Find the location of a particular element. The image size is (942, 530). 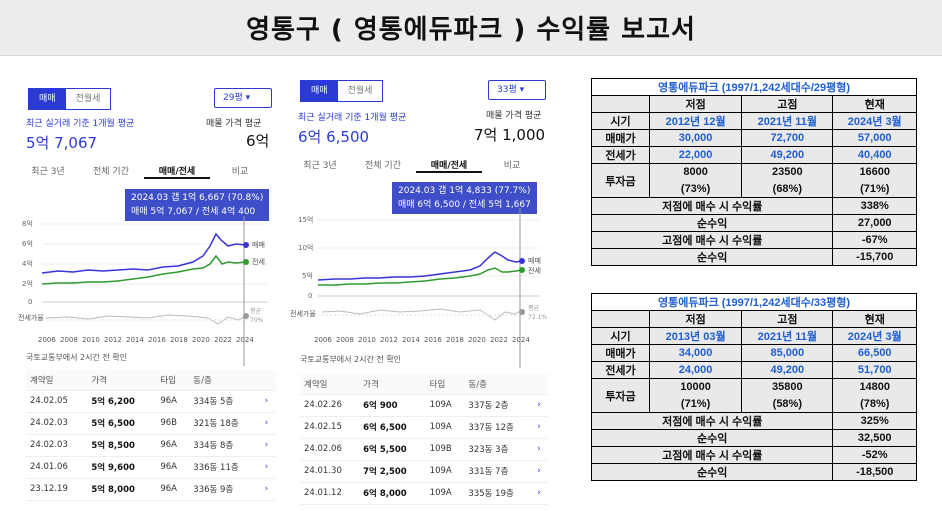

row-price: 5억 8,500 is located at coordinates (122, 445).